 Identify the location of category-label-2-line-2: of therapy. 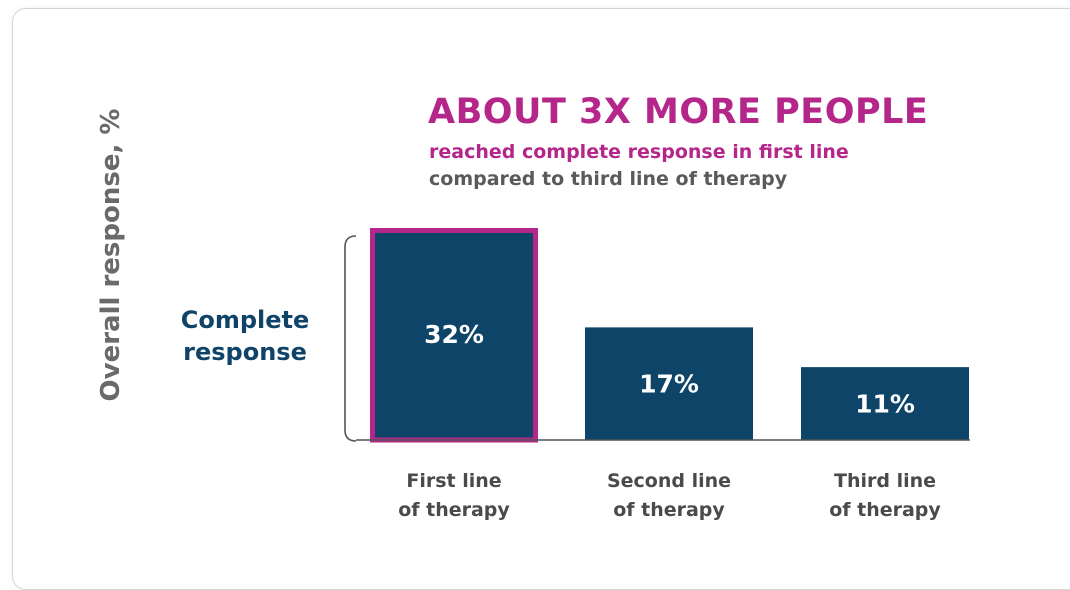
(669, 510).